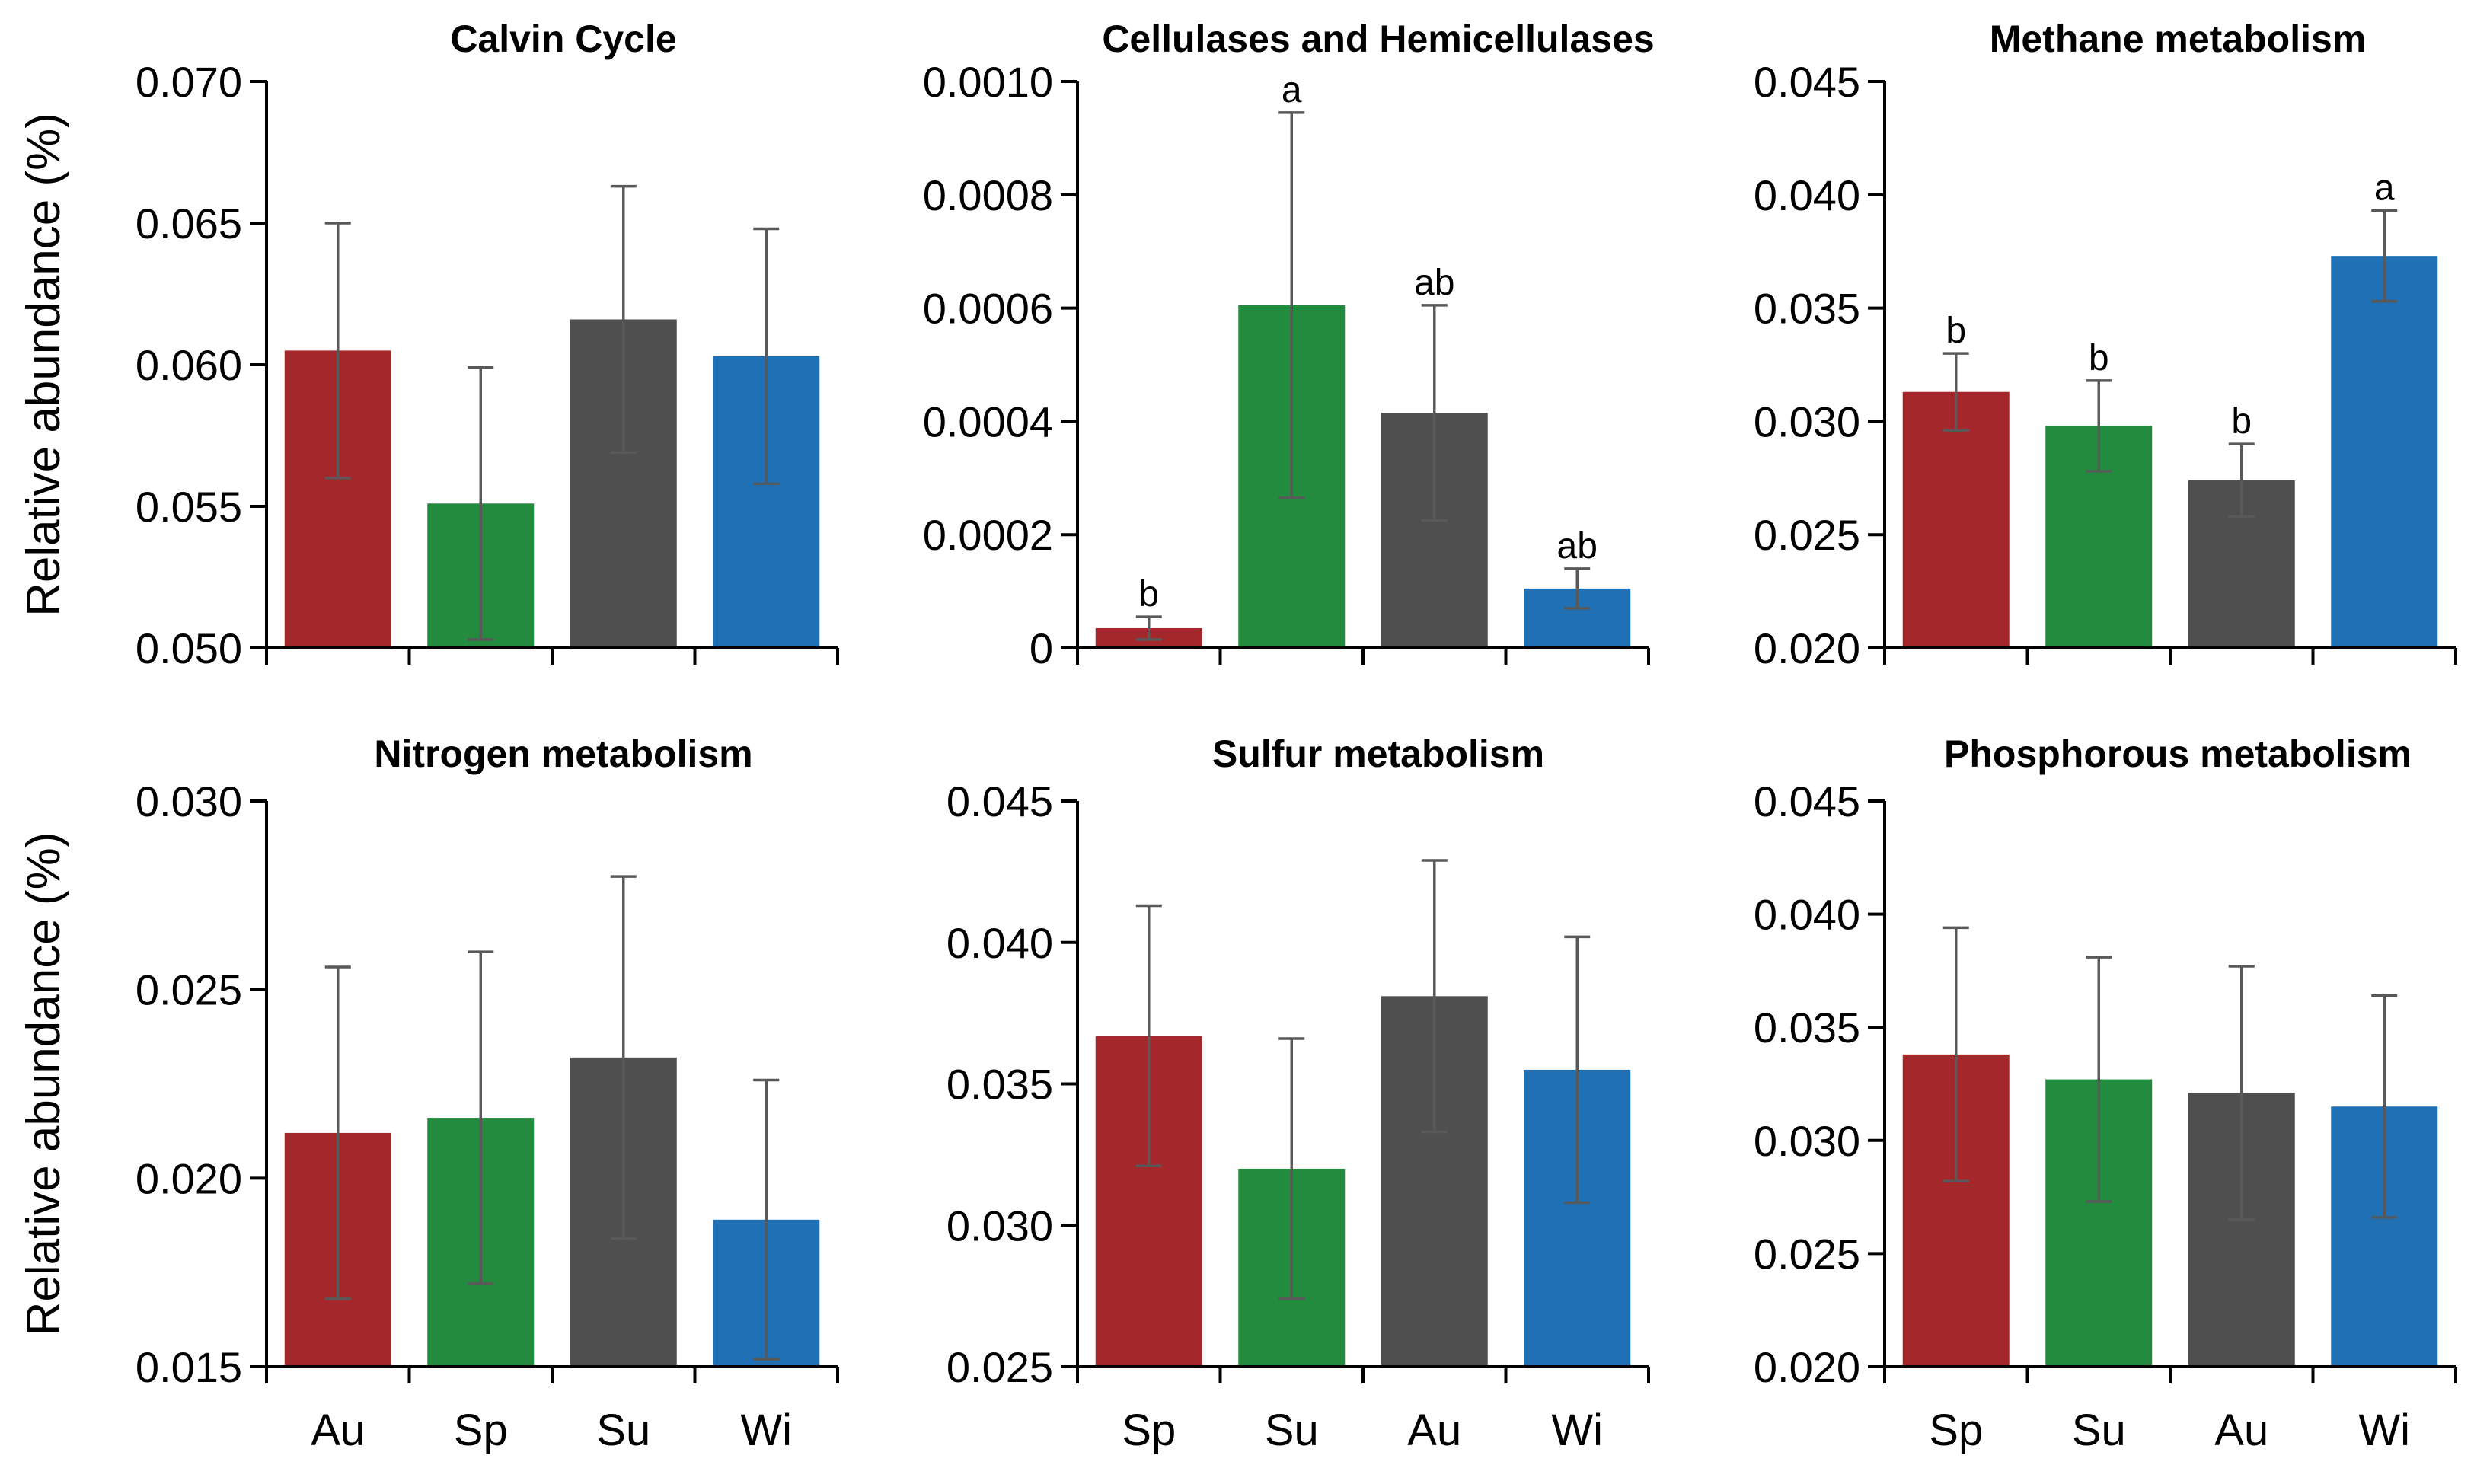 The width and height of the screenshot is (2474, 1484). I want to click on panel-6-y-tick-label: 0.035, so click(1807, 1028).